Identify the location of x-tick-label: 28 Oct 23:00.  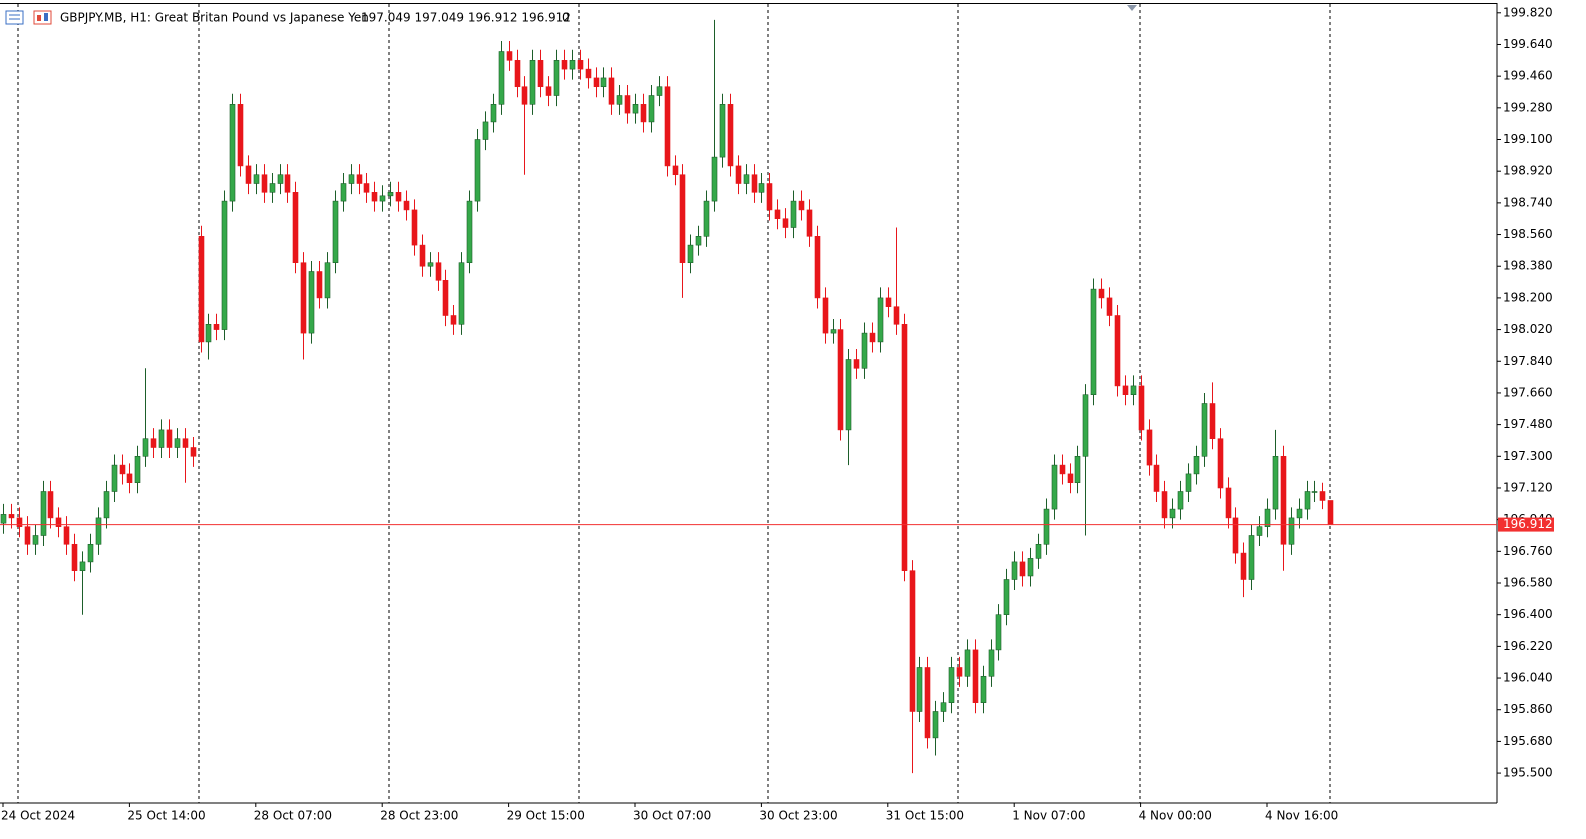
(419, 816).